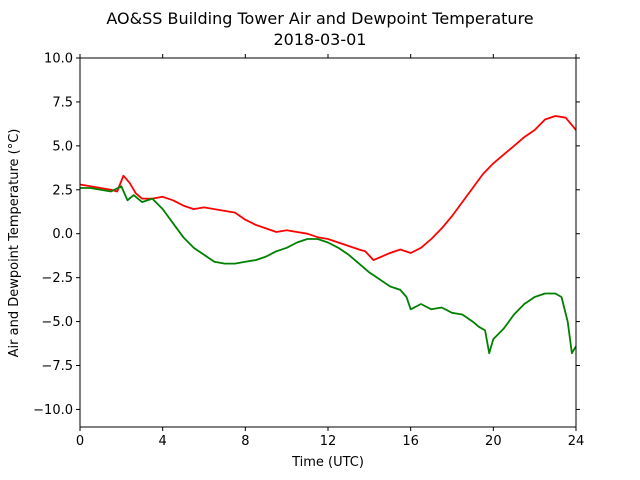  What do you see at coordinates (80, 441) in the screenshot?
I see `x-tick-label: 0` at bounding box center [80, 441].